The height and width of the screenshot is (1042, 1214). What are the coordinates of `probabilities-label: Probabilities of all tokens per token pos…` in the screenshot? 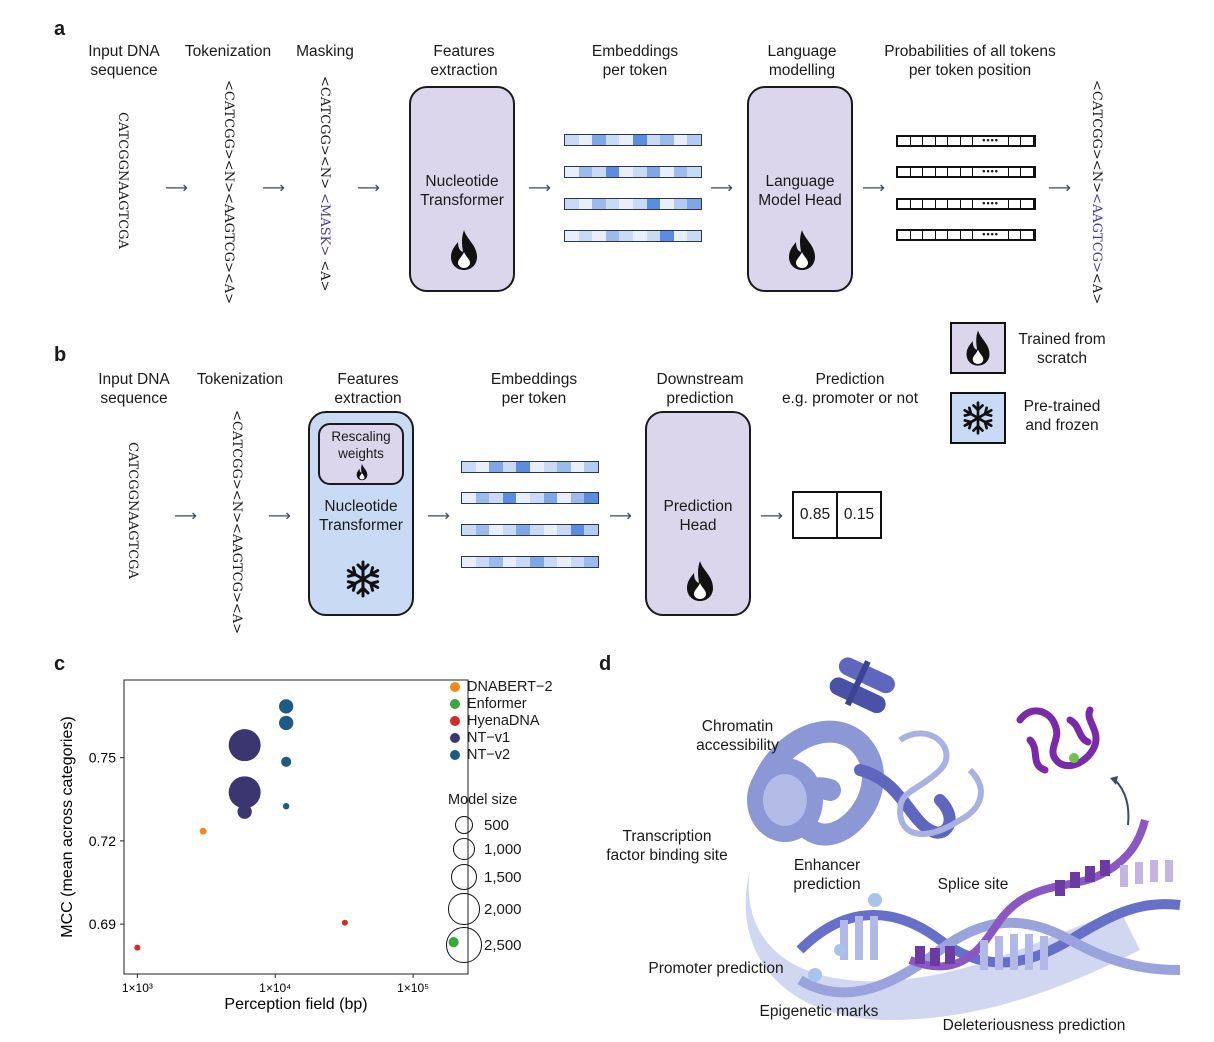 It's located at (970, 61).